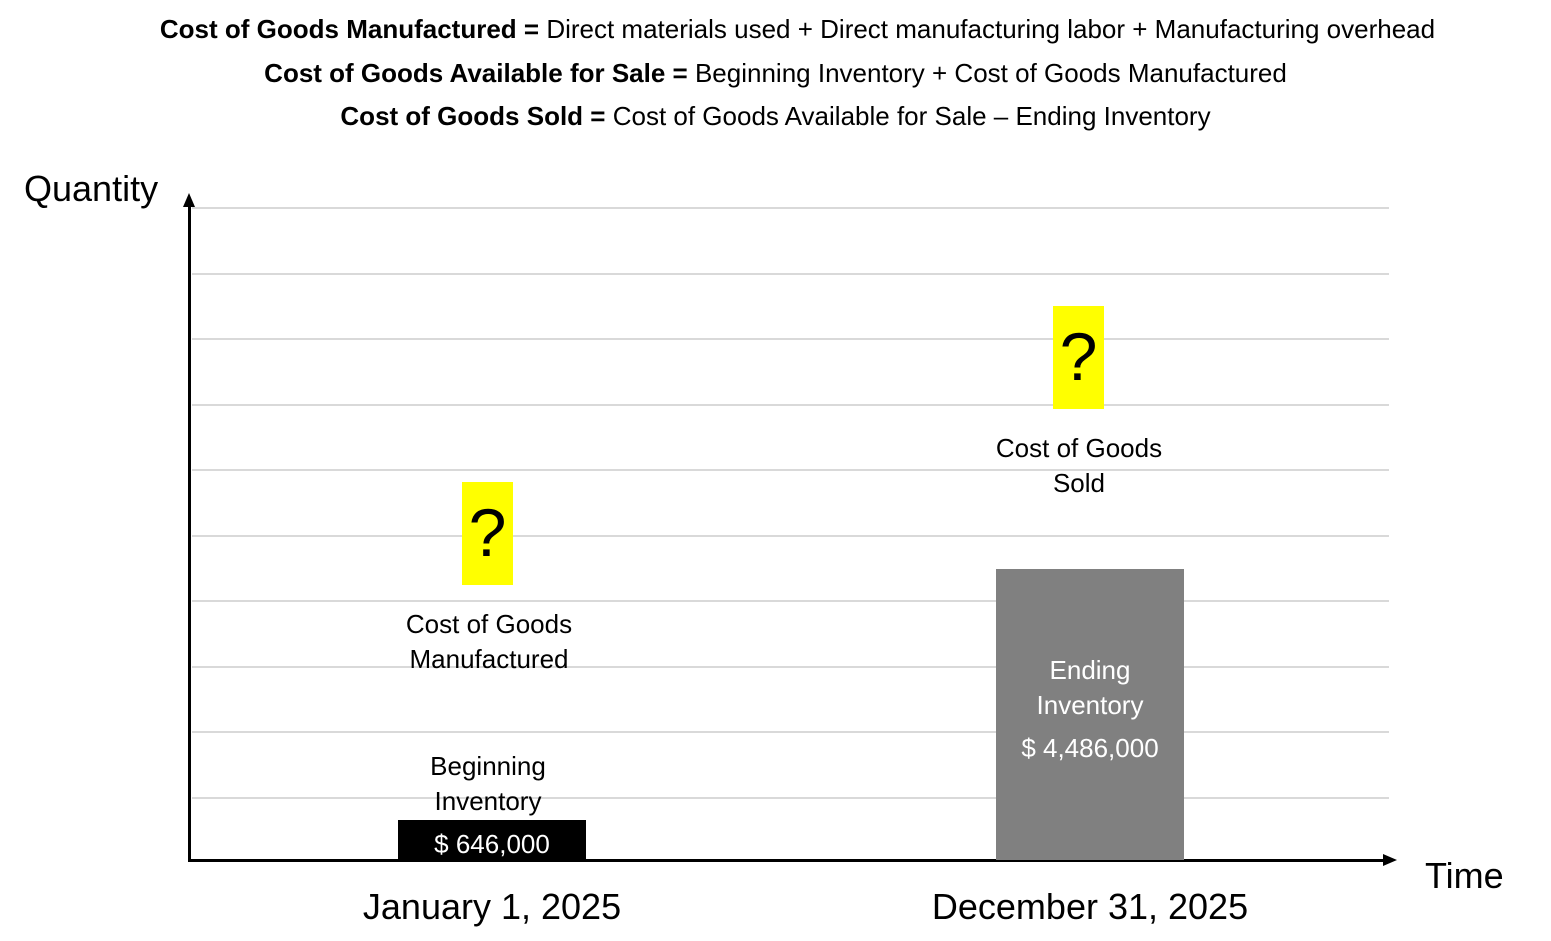  I want to click on cogs-caption: Cost of Goods, so click(1079, 448).